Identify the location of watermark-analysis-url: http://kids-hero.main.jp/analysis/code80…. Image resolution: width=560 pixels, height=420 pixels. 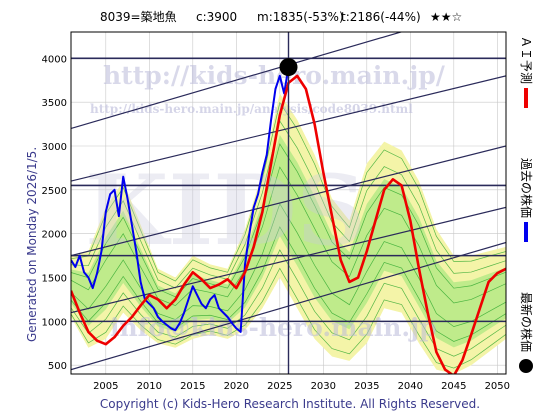
(251, 109).